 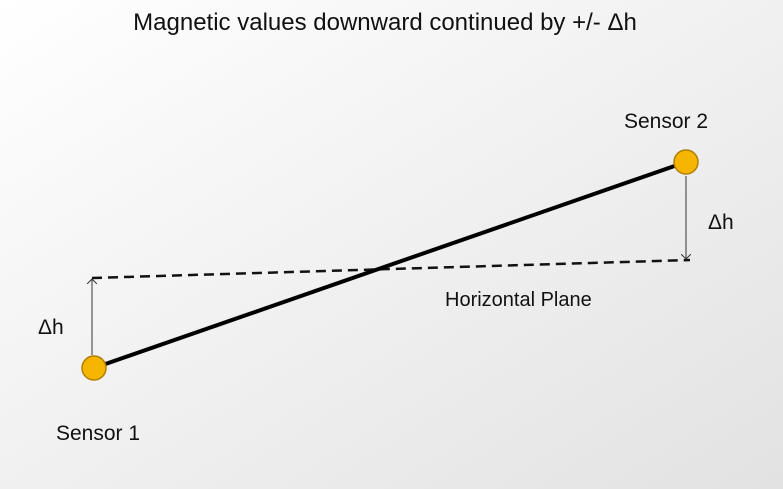 I want to click on delta-left: Δh, so click(x=51, y=327).